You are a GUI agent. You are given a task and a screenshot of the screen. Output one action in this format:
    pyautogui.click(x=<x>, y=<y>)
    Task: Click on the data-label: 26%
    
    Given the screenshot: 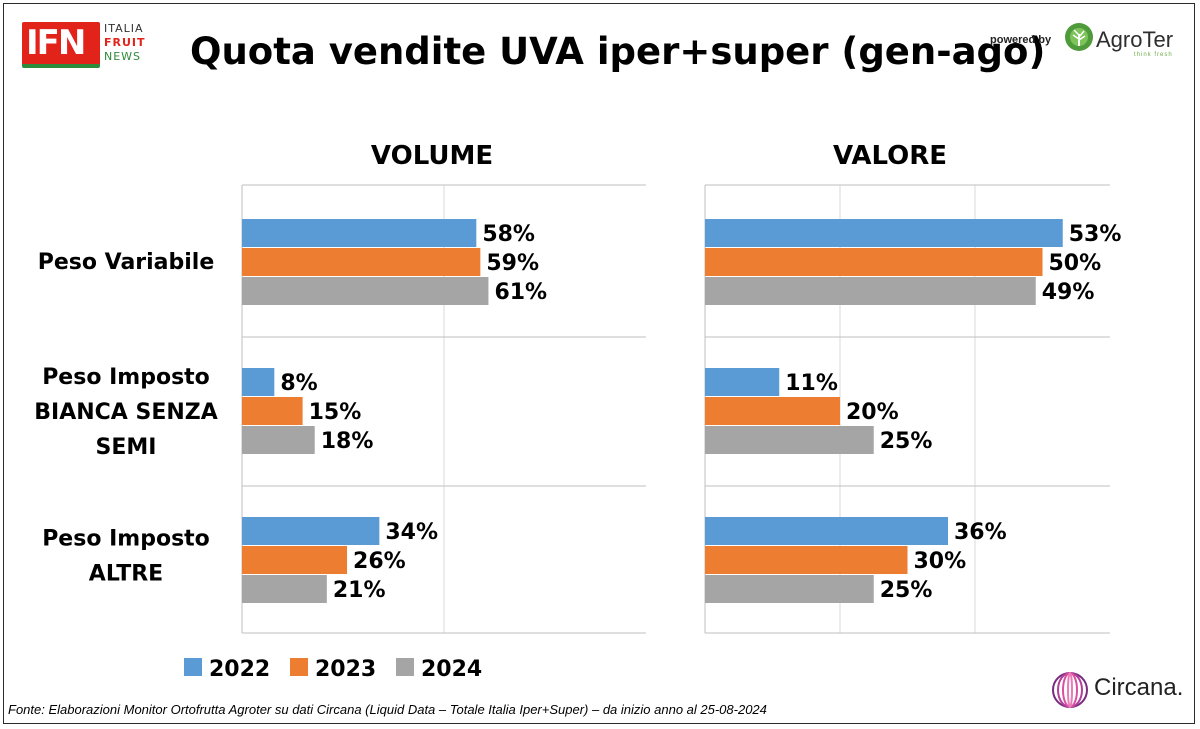 What is the action you would take?
    pyautogui.click(x=379, y=561)
    